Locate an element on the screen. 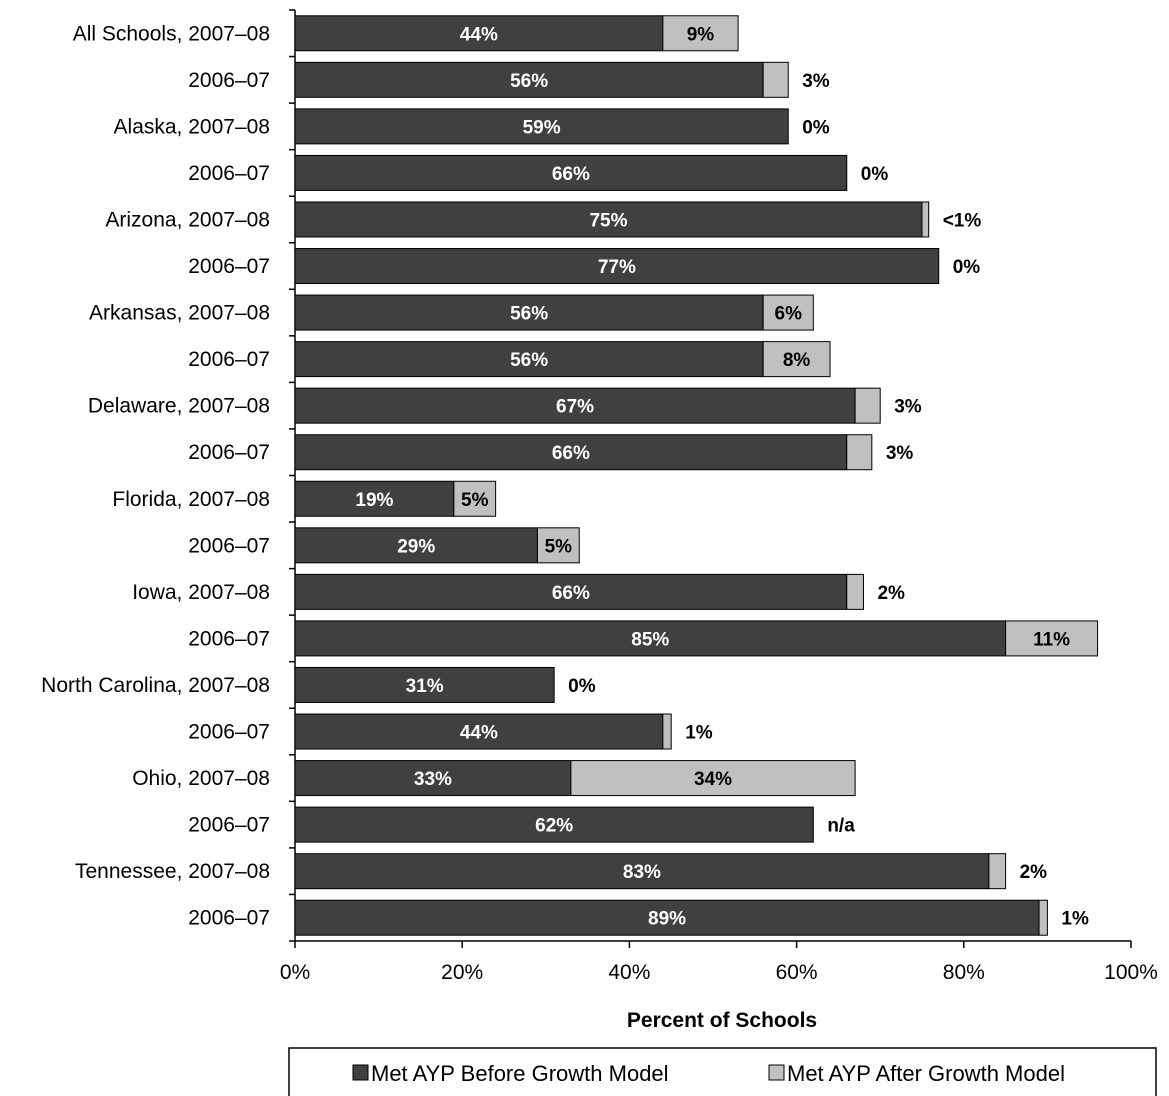 The width and height of the screenshot is (1169, 1096). category-label: Ohio, 2007–08 is located at coordinates (201, 778).